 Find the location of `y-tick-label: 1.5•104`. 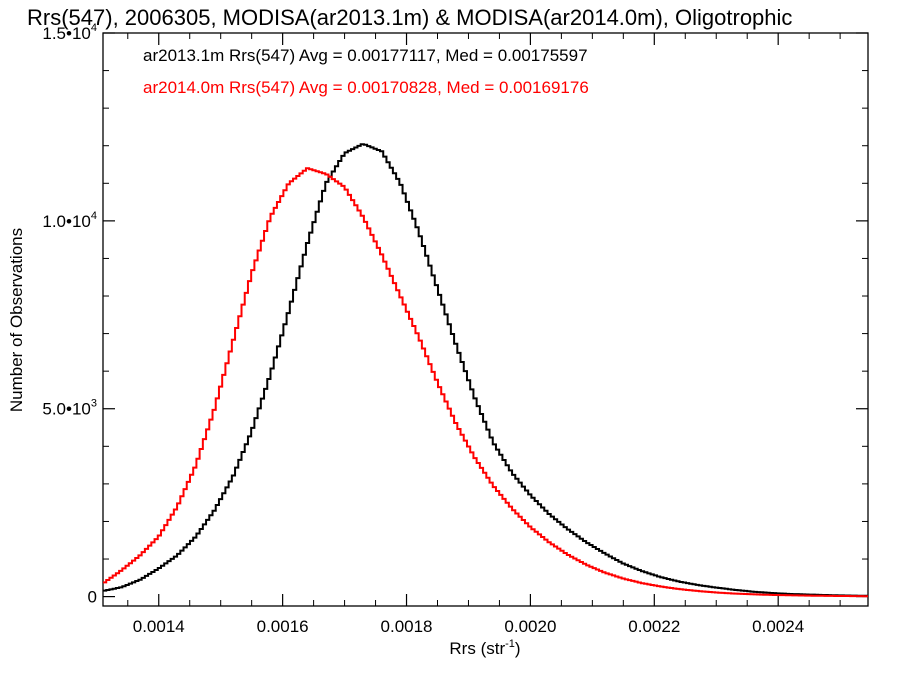

y-tick-label: 1.5•104 is located at coordinates (69, 32).